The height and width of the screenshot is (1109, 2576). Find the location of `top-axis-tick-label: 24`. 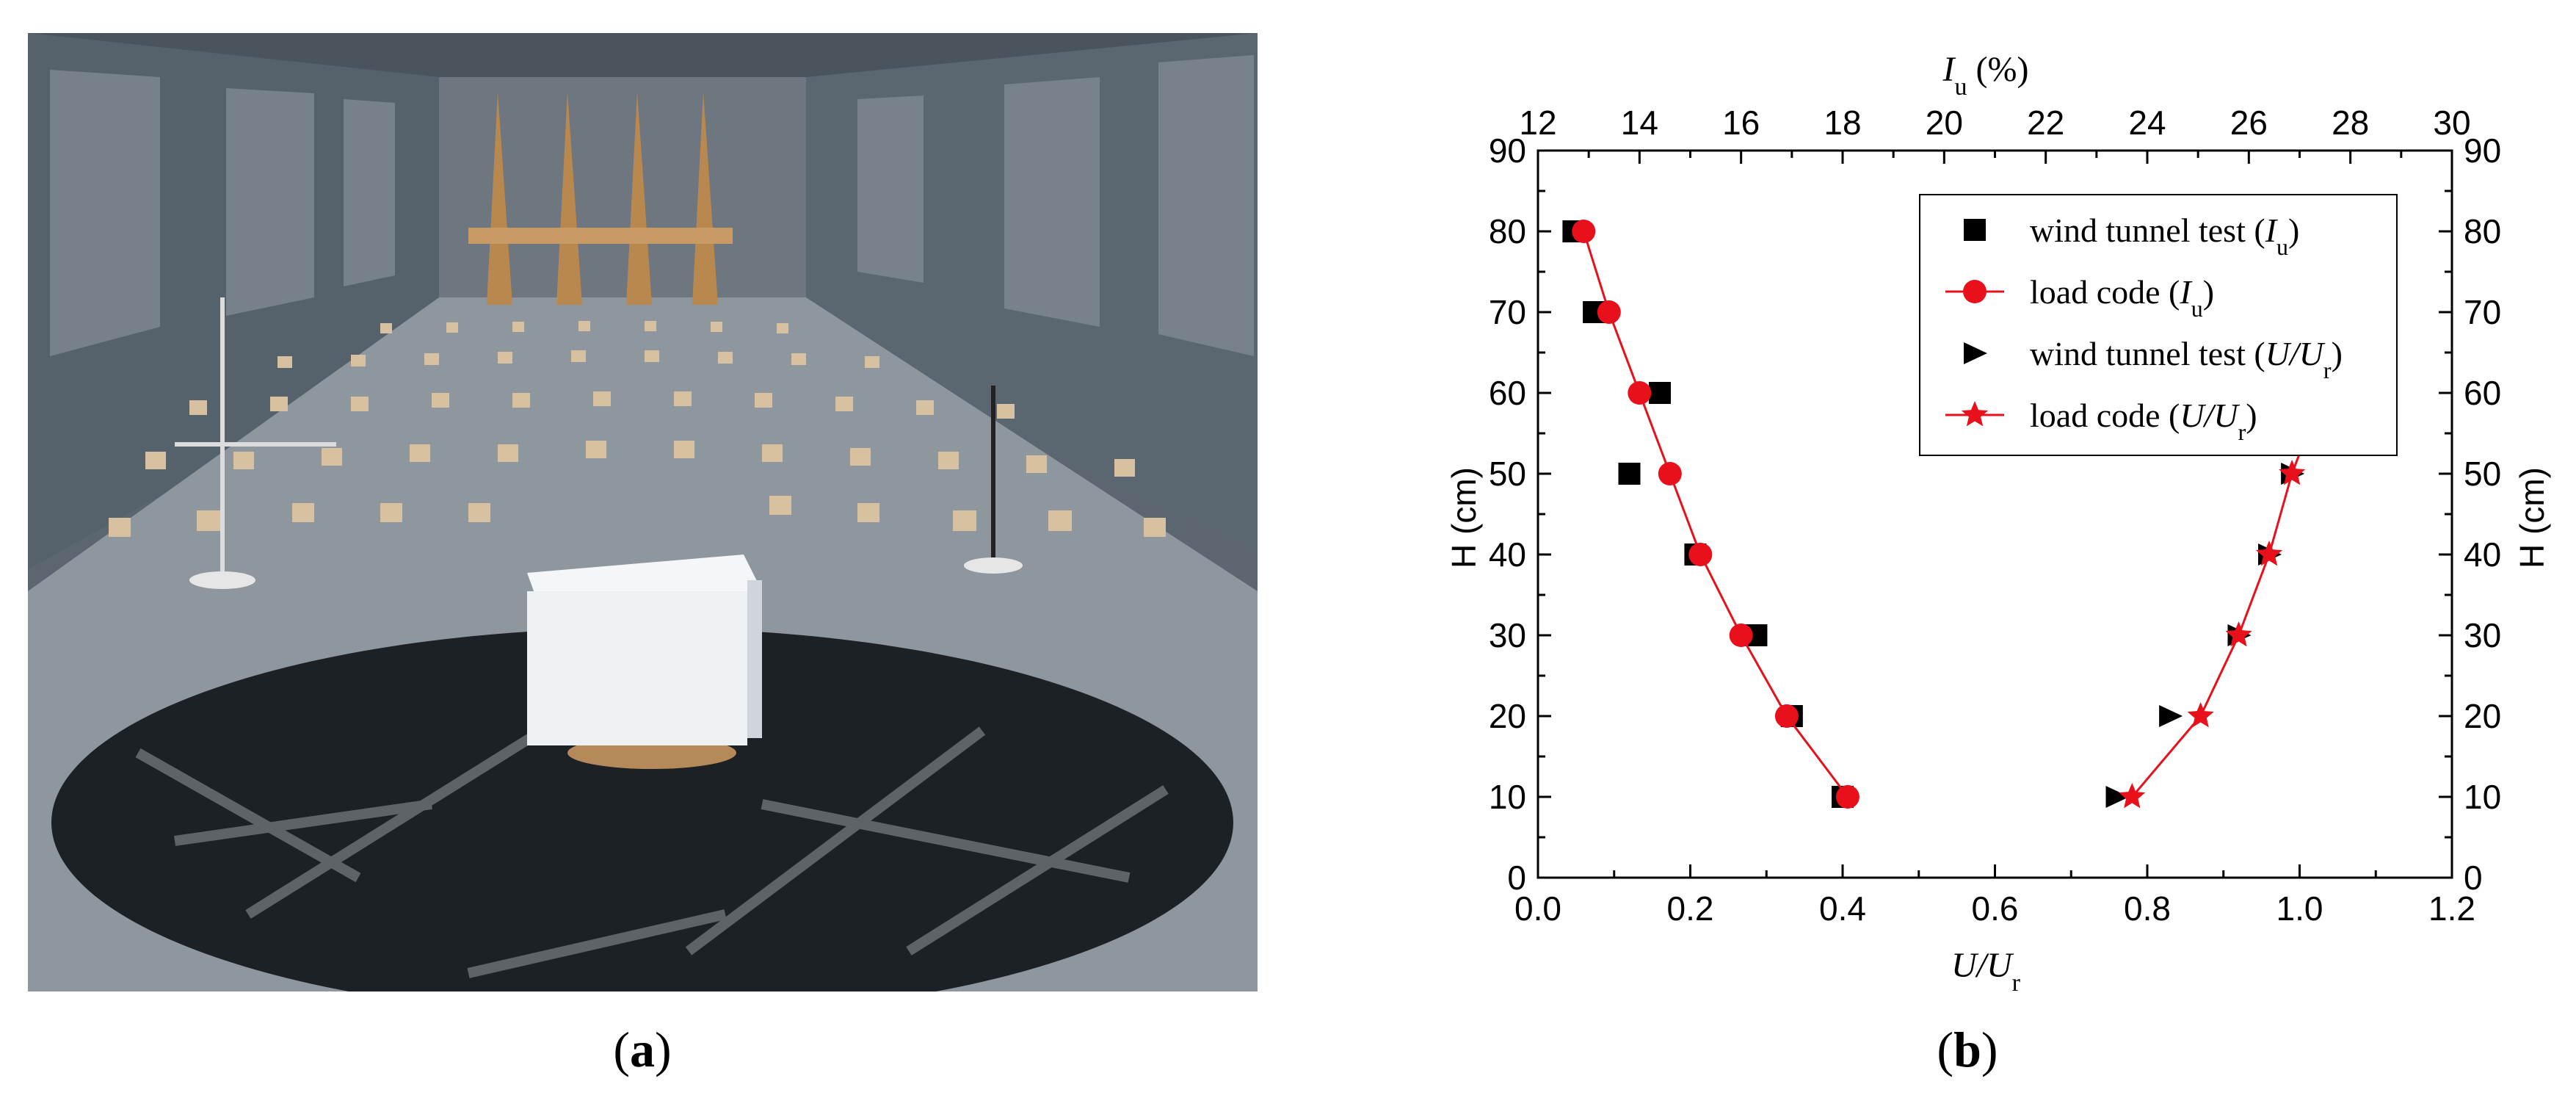

top-axis-tick-label: 24 is located at coordinates (2147, 123).